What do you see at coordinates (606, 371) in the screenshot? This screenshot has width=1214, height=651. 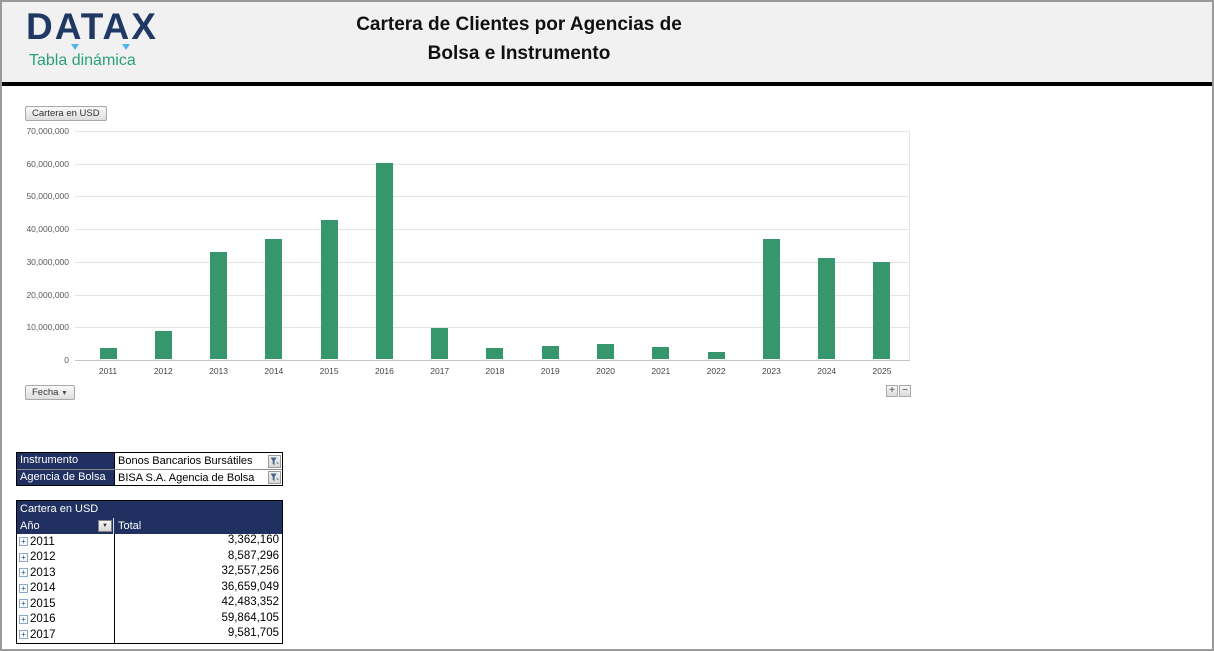 I see `x-axis-tick-label: 2020` at bounding box center [606, 371].